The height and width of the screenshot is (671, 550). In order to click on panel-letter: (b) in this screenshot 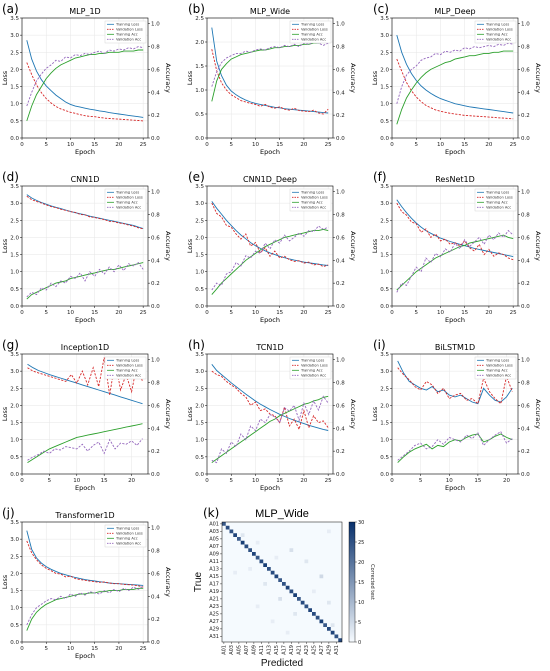, I will do `click(196, 9)`.